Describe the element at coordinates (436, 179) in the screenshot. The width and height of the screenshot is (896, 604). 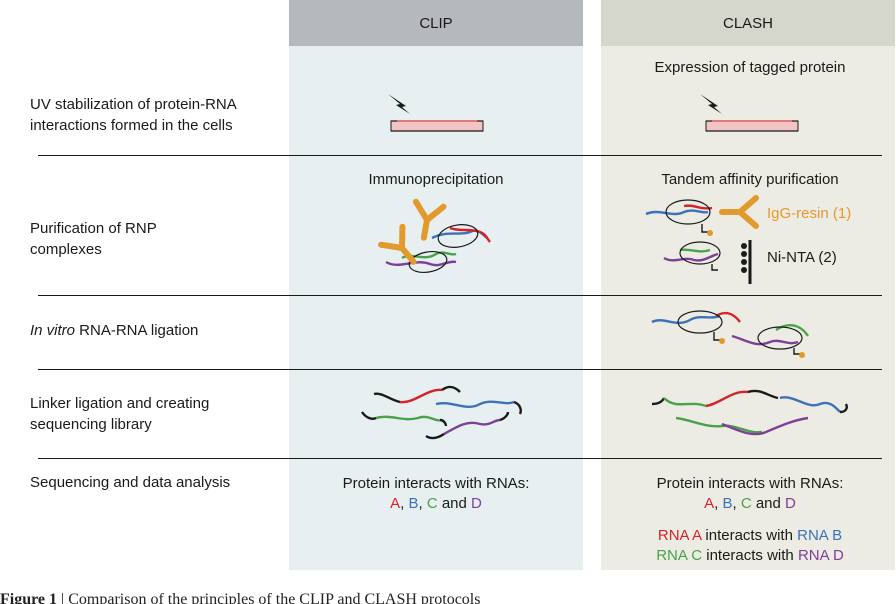
I see `clip-purification-text: Immunoprecipitation` at that location.